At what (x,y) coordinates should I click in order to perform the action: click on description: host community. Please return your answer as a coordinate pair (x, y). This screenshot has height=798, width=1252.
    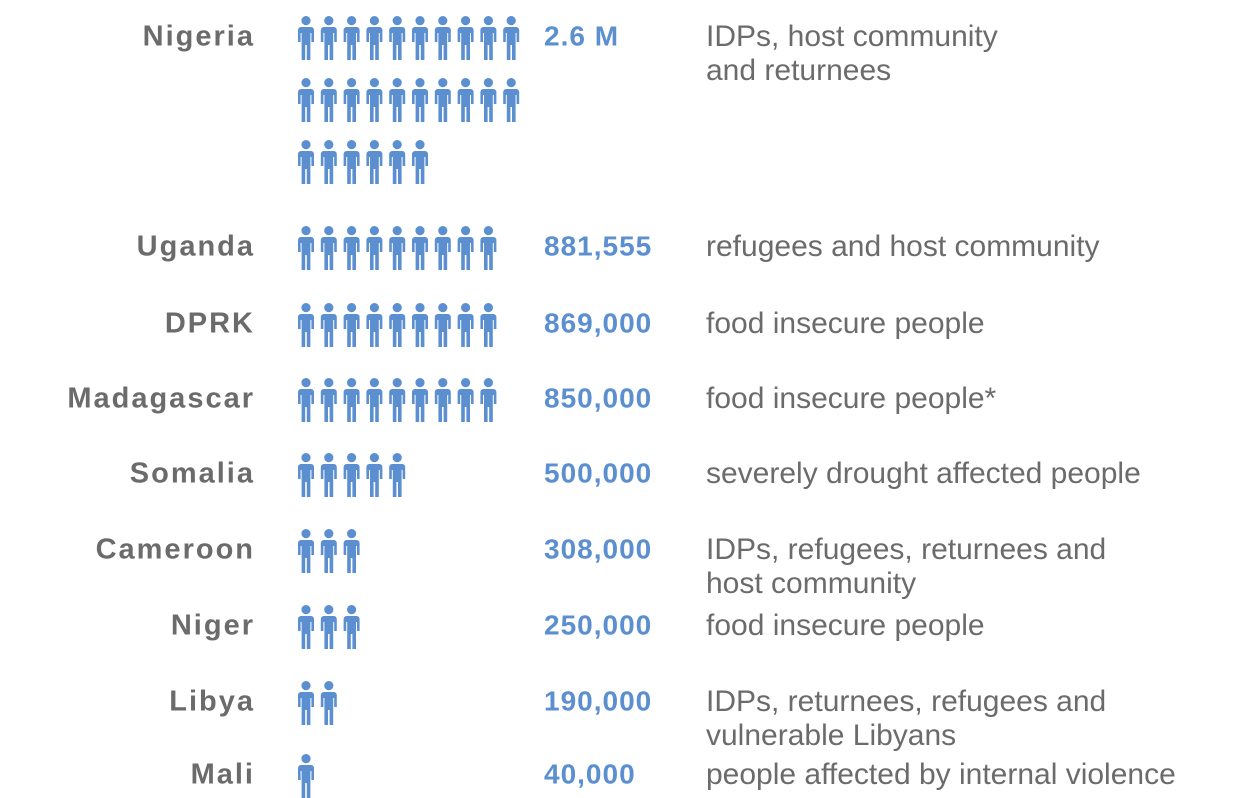
    Looking at the image, I should click on (811, 583).